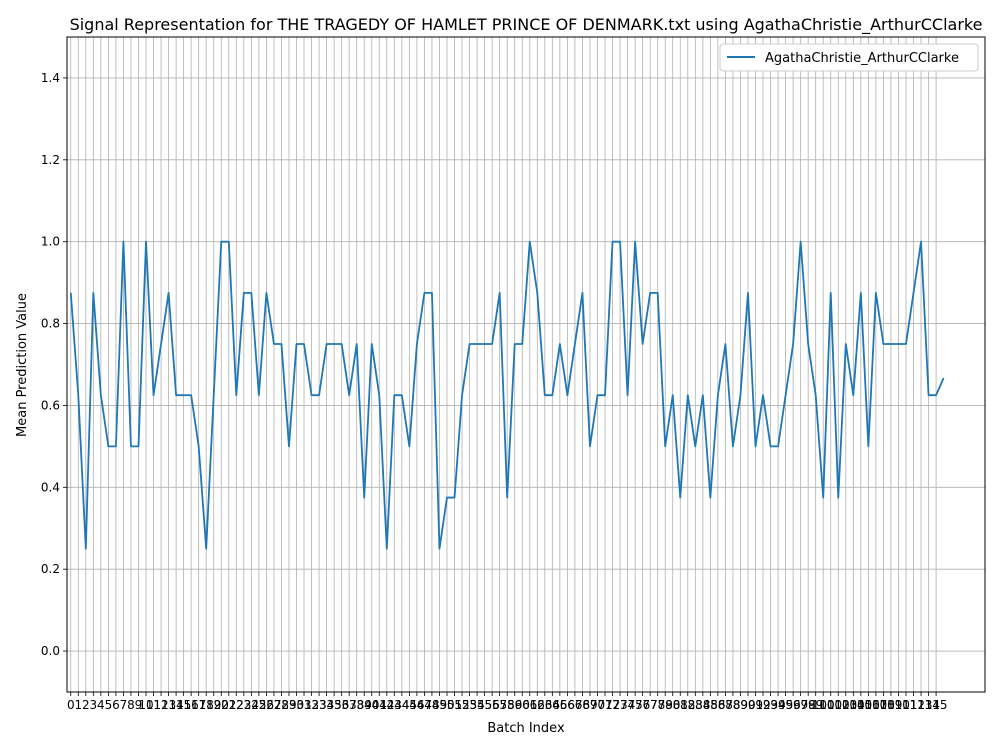 The height and width of the screenshot is (750, 1000). What do you see at coordinates (702, 705) in the screenshot?
I see `x-tick-label: 84` at bounding box center [702, 705].